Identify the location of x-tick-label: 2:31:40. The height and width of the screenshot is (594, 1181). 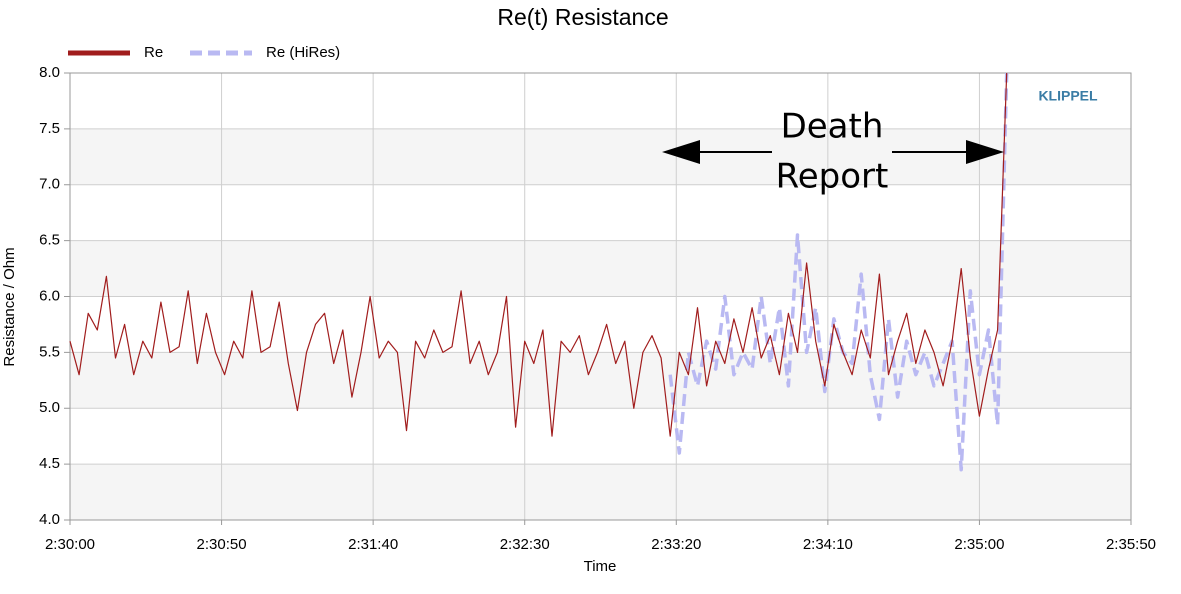
(373, 544).